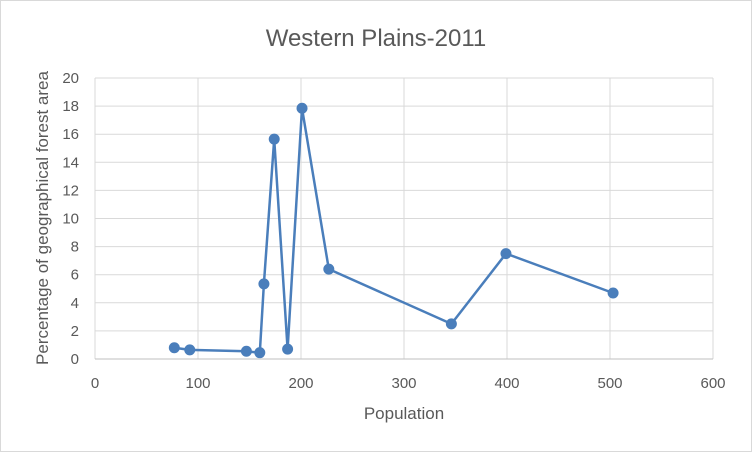 Image resolution: width=752 pixels, height=452 pixels. Describe the element at coordinates (506, 383) in the screenshot. I see `x-tick-label: 400` at that location.